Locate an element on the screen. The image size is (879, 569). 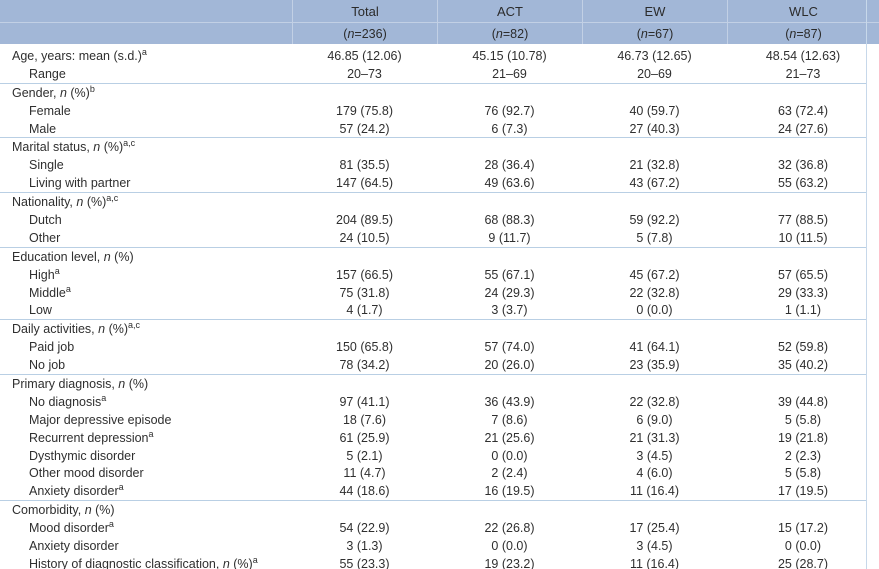
cell-value: 40 (59.7) is located at coordinates (654, 110).